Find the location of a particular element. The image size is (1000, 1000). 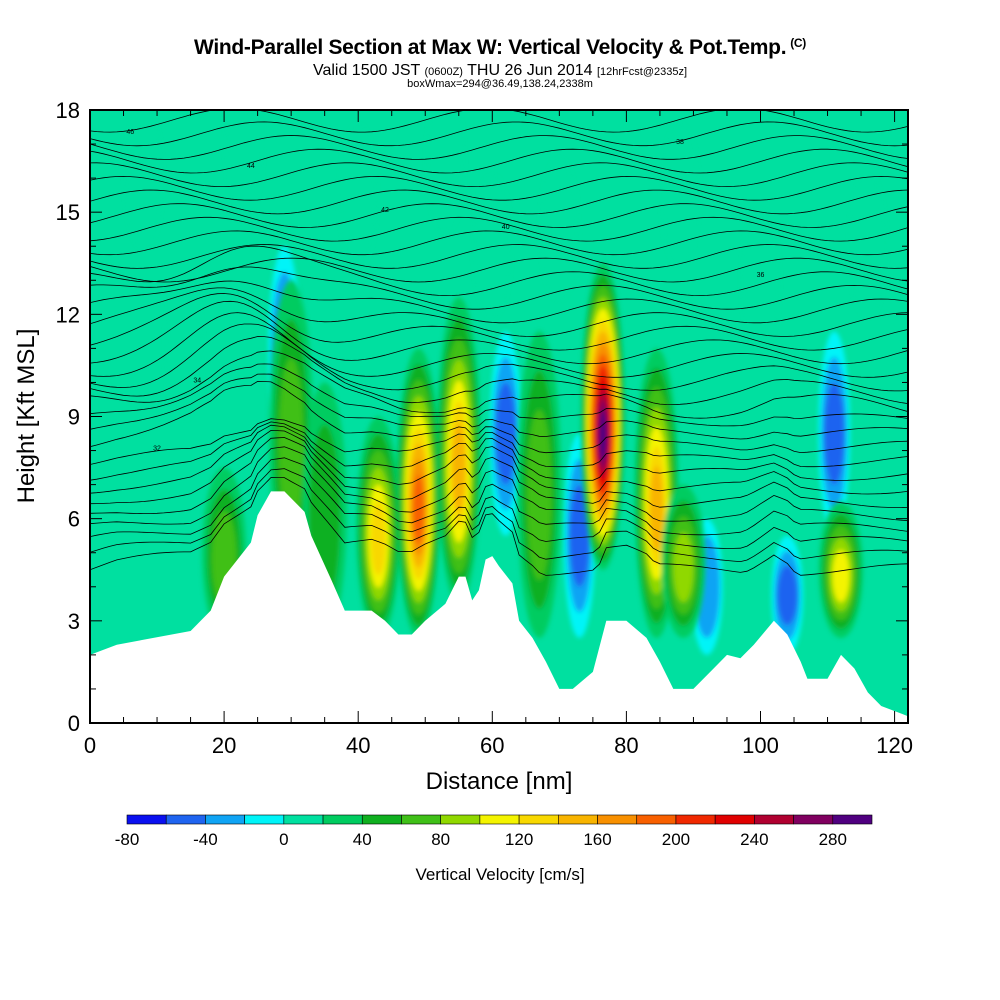

colorbar-tick-label: 160 is located at coordinates (597, 839).